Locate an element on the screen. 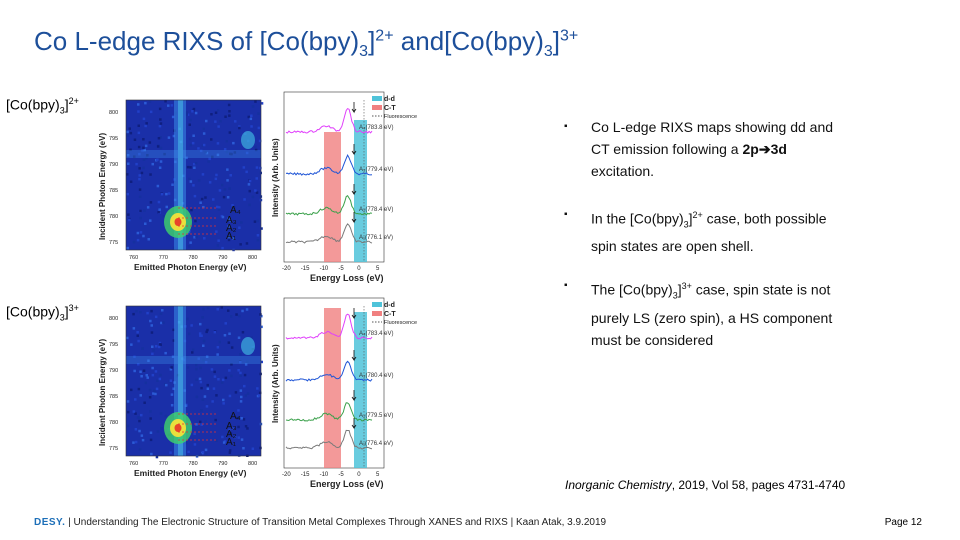 This screenshot has width=960, height=540. title-sup: 3+ is located at coordinates (569, 36).